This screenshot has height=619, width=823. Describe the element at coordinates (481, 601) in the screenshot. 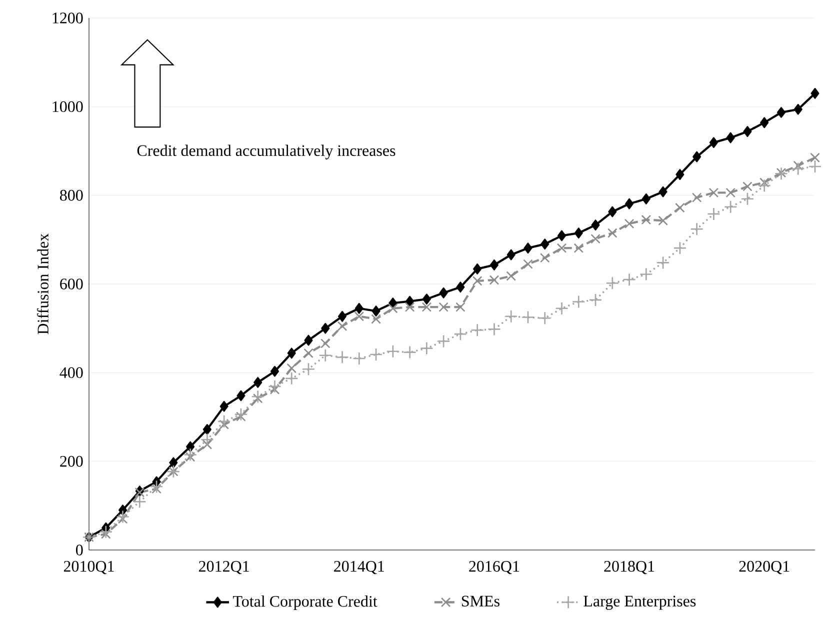

I see `legend-label: SMEs` at that location.